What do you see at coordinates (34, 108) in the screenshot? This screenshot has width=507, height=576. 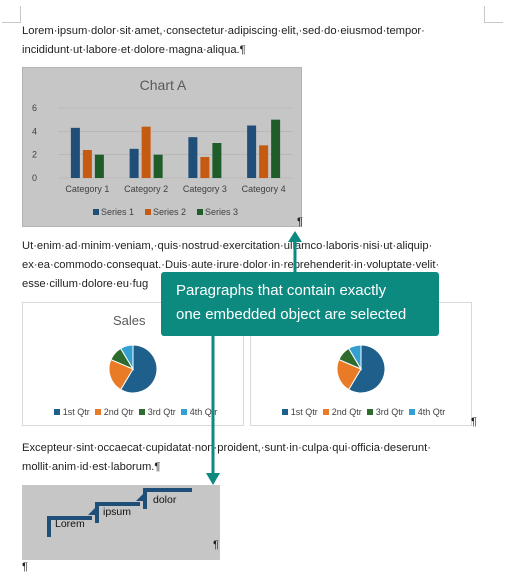 I see `y-tick-label: 6` at bounding box center [34, 108].